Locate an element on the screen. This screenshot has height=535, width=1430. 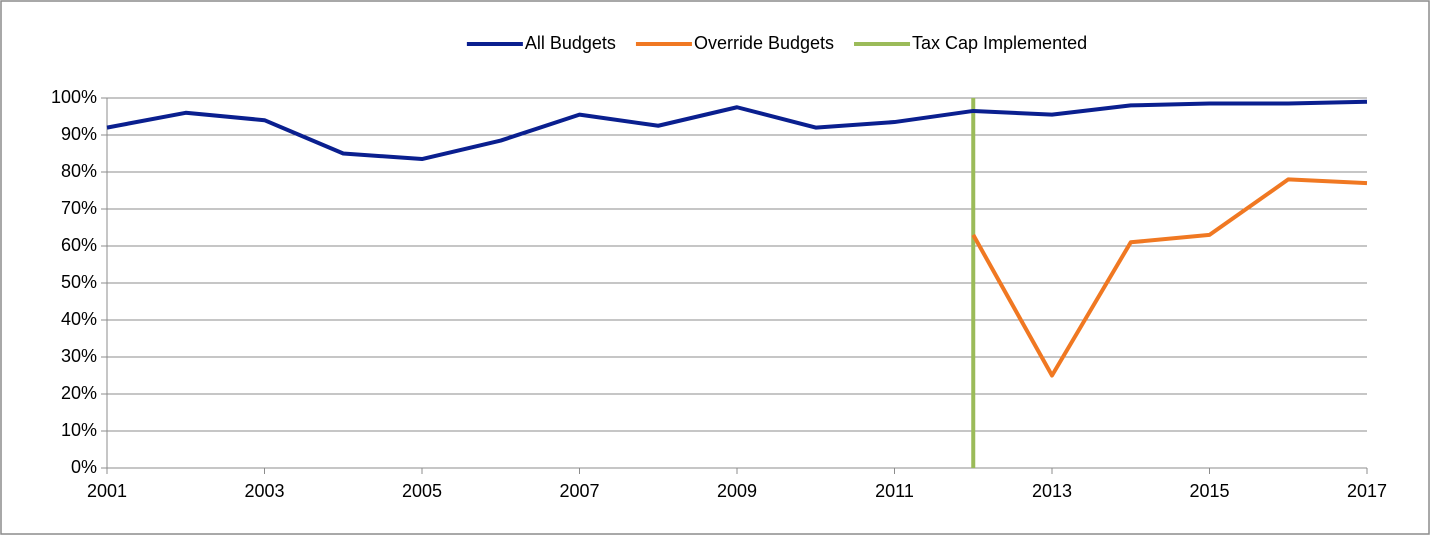
y-tick-label: 30% is located at coordinates (79, 356).